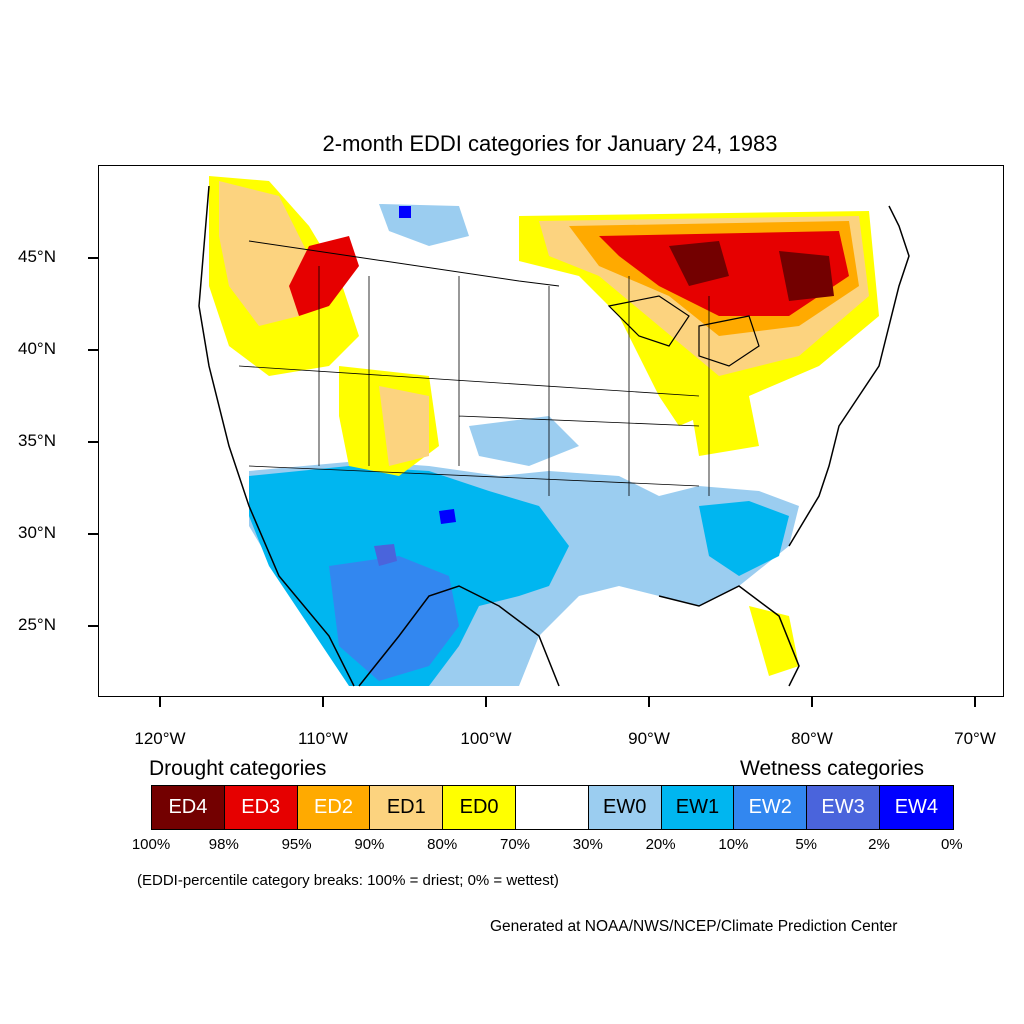  Describe the element at coordinates (404, 263) in the screenshot. I see `us-border-north` at that location.